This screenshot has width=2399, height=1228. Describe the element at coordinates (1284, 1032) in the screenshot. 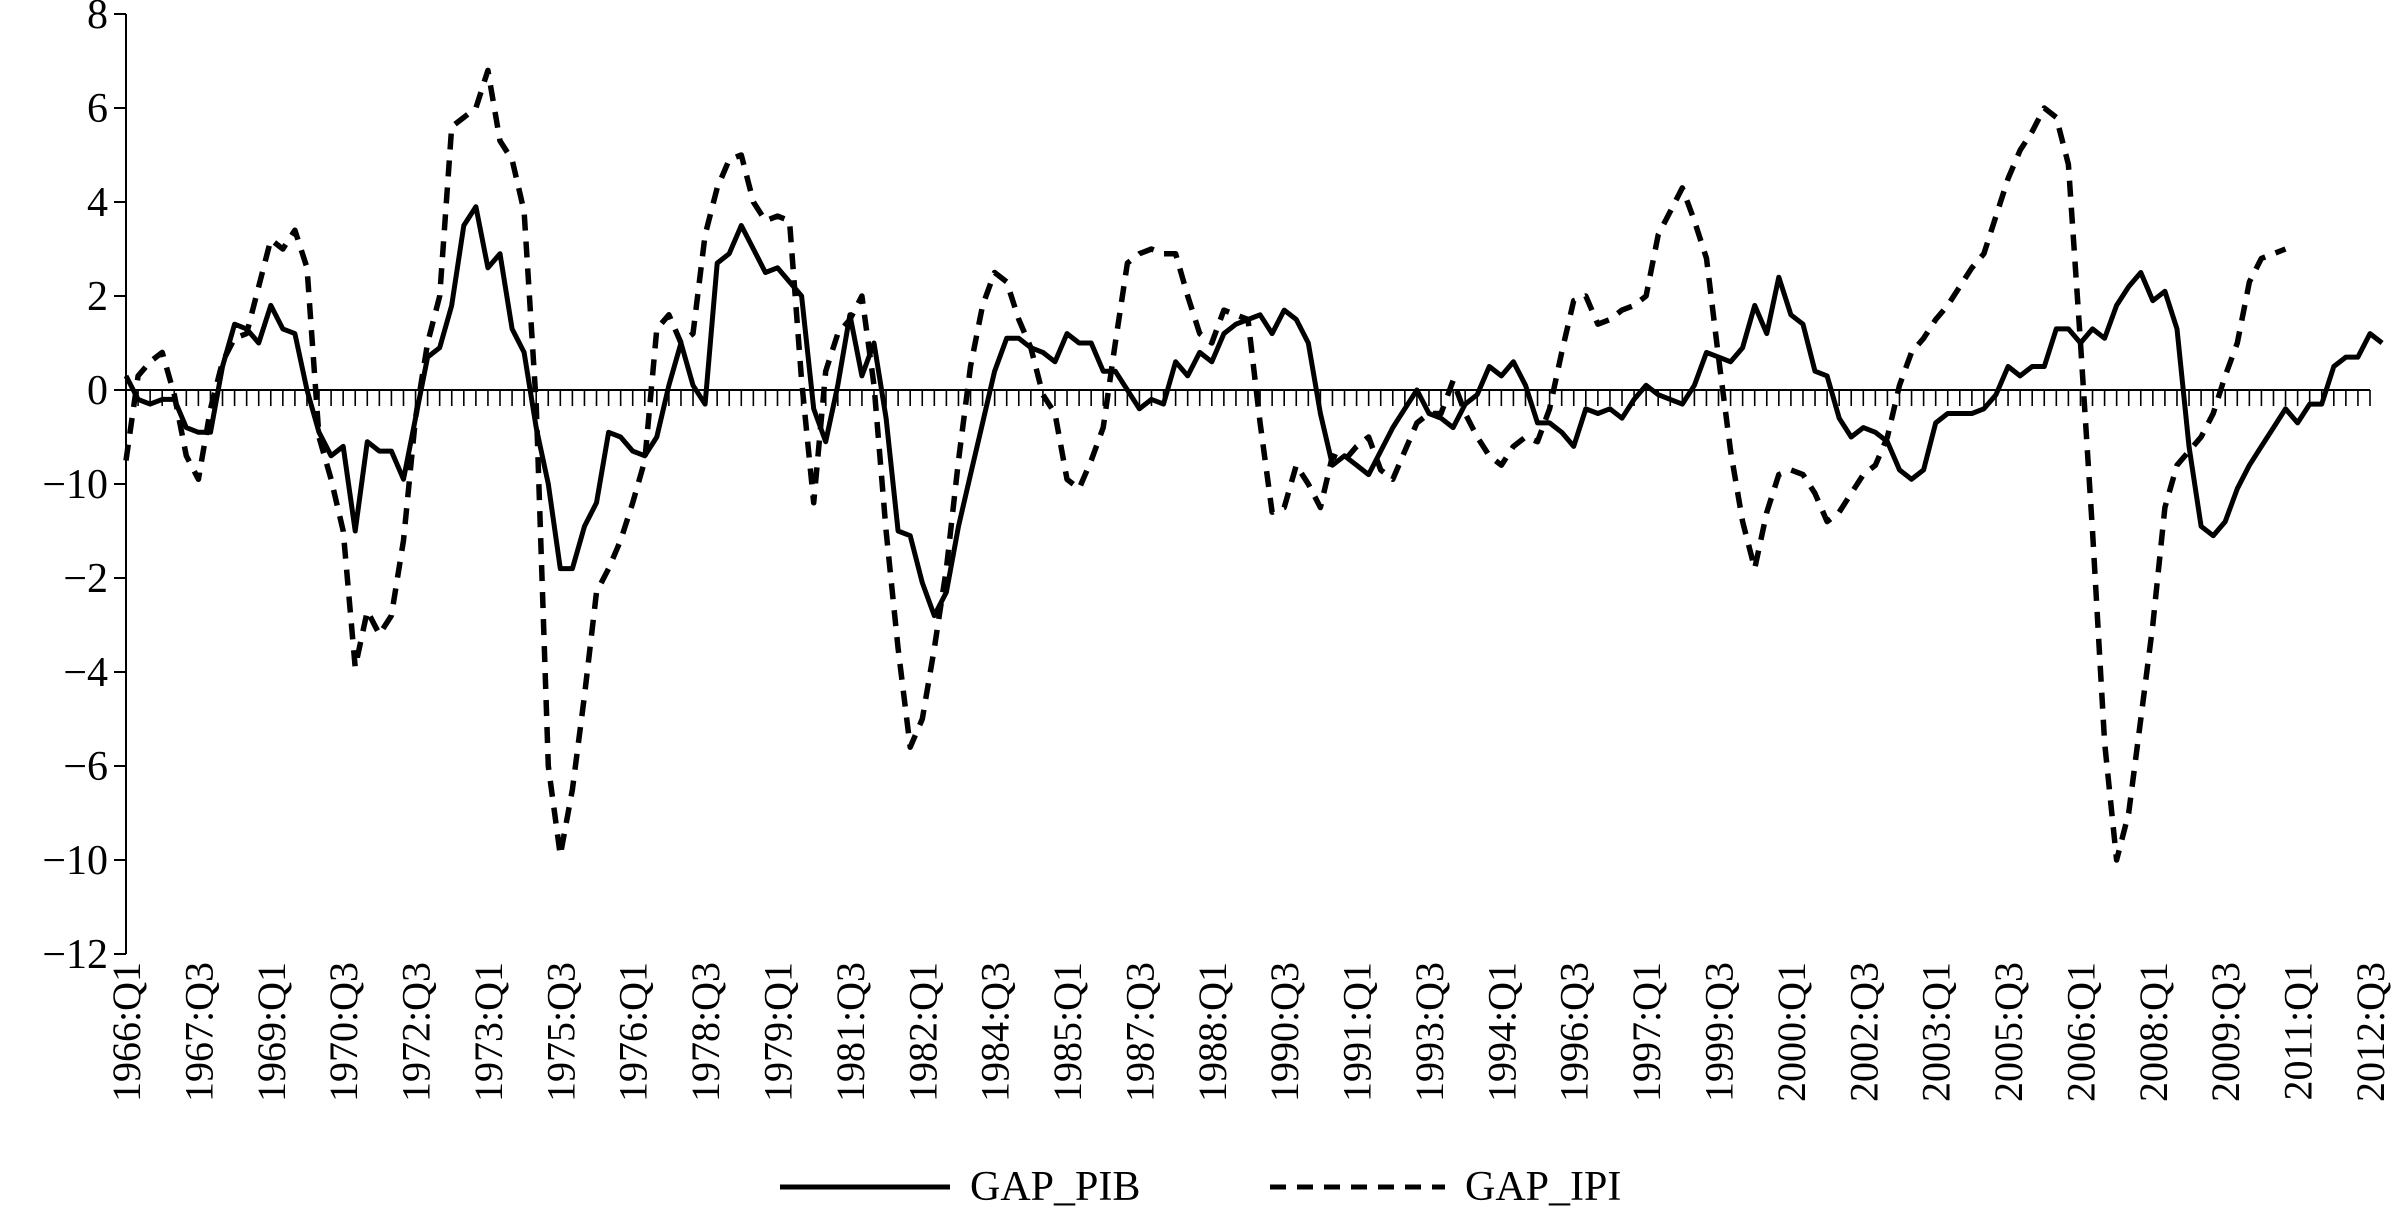

I see `x-tick-label: 1990:Q3` at that location.